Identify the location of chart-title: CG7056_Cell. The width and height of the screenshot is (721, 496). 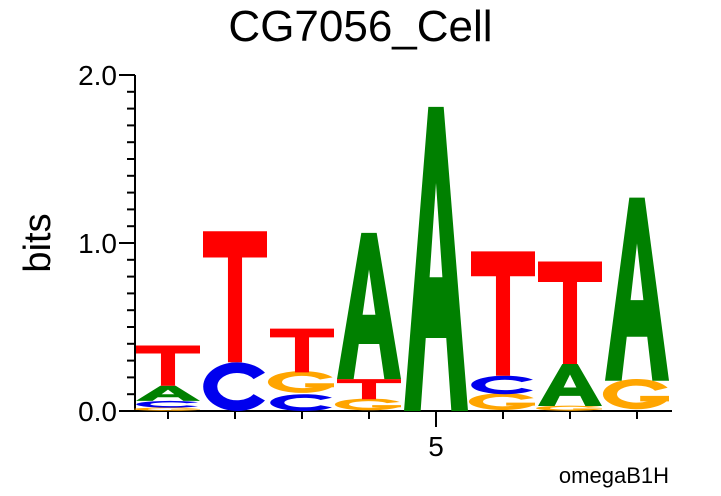
(360, 26).